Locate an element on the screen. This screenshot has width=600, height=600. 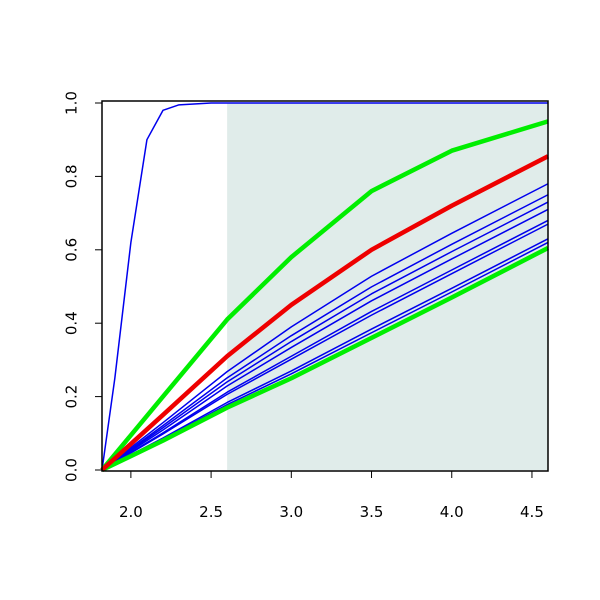
x-tick-label: 4.0 is located at coordinates (452, 512).